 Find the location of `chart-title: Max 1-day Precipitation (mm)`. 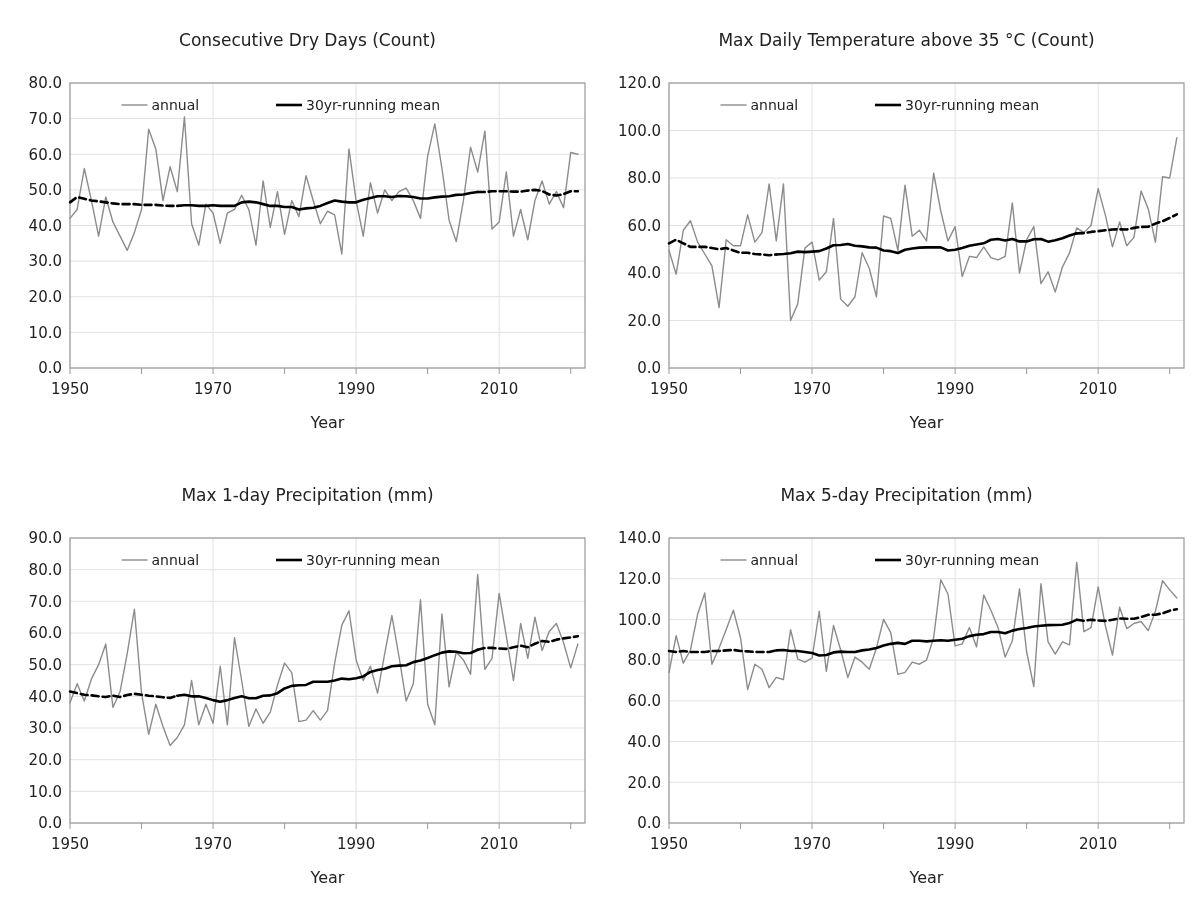

chart-title: Max 1-day Precipitation (mm) is located at coordinates (307, 495).